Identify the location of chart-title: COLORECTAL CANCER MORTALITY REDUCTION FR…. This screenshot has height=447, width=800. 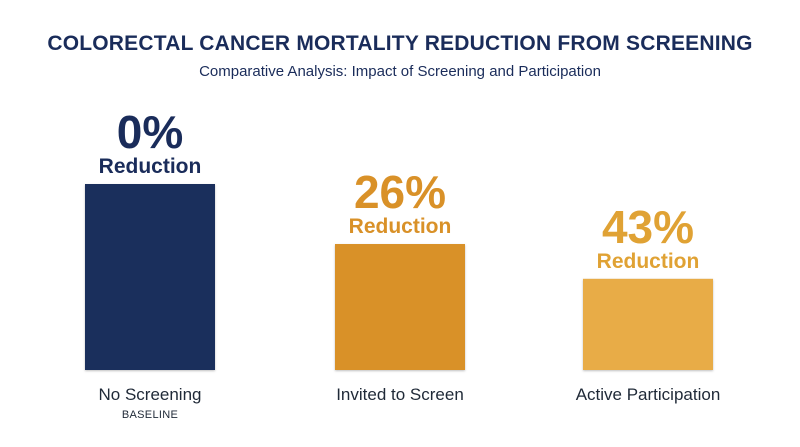
(400, 43).